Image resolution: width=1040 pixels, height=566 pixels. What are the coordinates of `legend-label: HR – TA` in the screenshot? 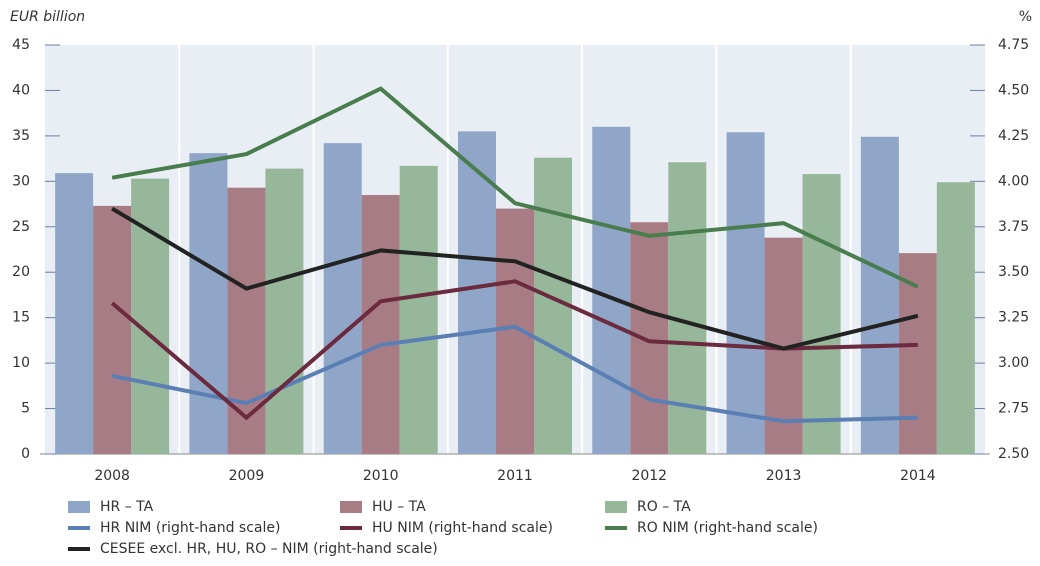 It's located at (127, 507).